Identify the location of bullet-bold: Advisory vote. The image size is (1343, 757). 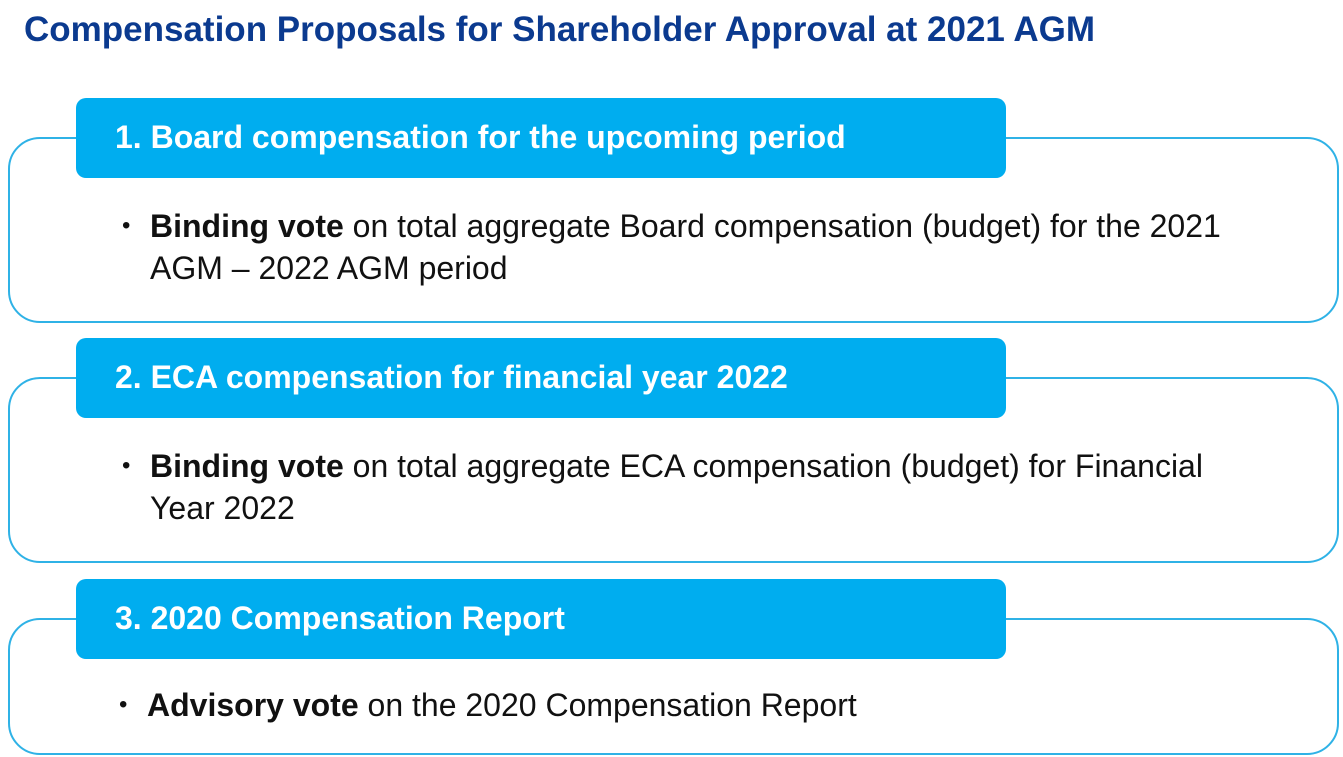
(253, 705).